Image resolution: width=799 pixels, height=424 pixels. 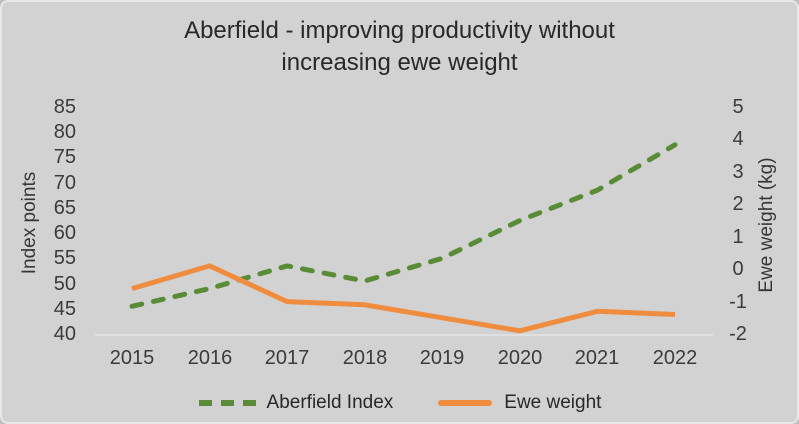 I want to click on x-axis-tick-label: 2018, so click(x=365, y=358).